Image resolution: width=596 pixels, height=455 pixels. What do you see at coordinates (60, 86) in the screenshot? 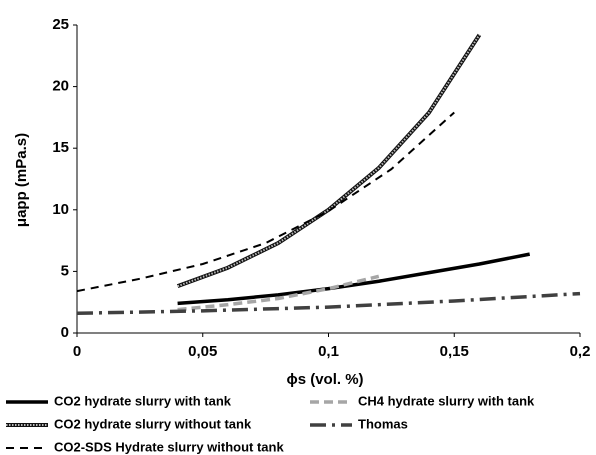
I see `y-tick-label: 20` at bounding box center [60, 86].